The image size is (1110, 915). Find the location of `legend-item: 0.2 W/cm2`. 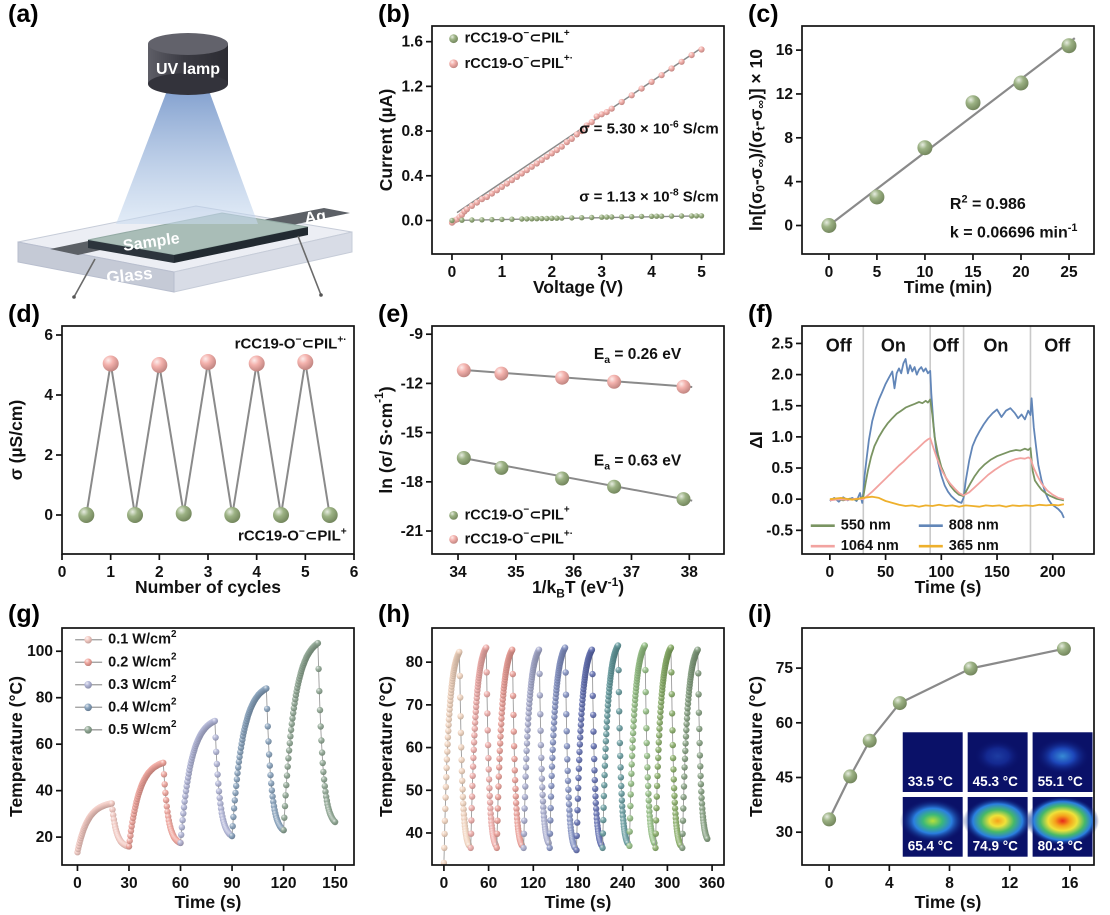

legend-item: 0.2 W/cm2 is located at coordinates (126, 660).